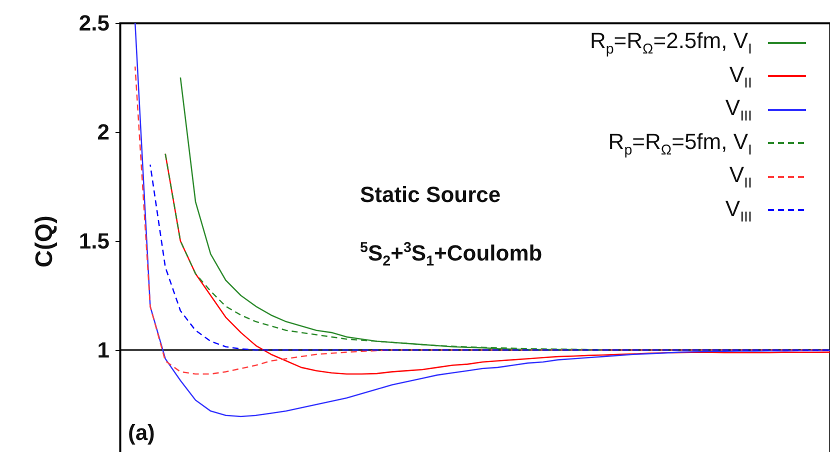  Describe the element at coordinates (94, 241) in the screenshot. I see `y-tick-label: 1.5` at that location.